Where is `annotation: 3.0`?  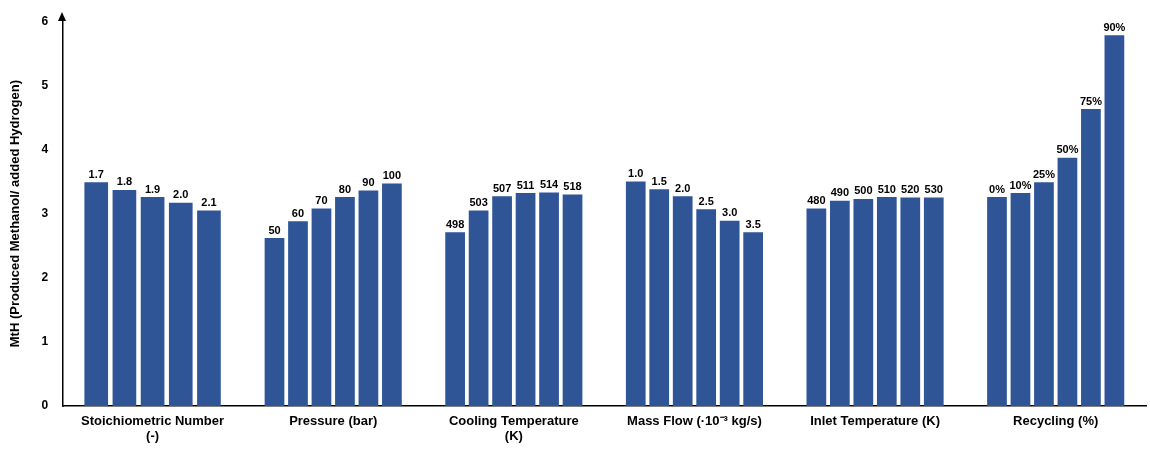 annotation: 3.0 is located at coordinates (730, 212).